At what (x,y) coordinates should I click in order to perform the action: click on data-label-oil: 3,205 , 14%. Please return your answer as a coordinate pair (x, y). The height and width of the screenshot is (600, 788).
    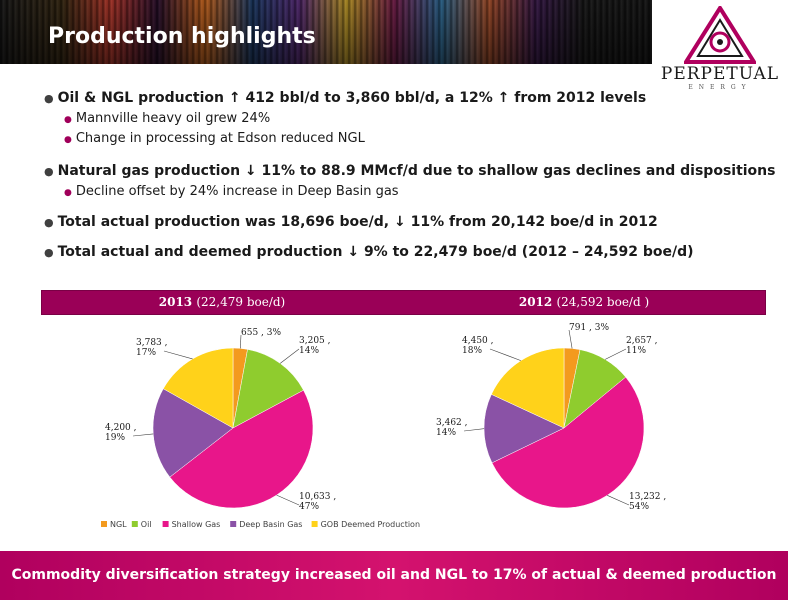
    Looking at the image, I should click on (315, 346).